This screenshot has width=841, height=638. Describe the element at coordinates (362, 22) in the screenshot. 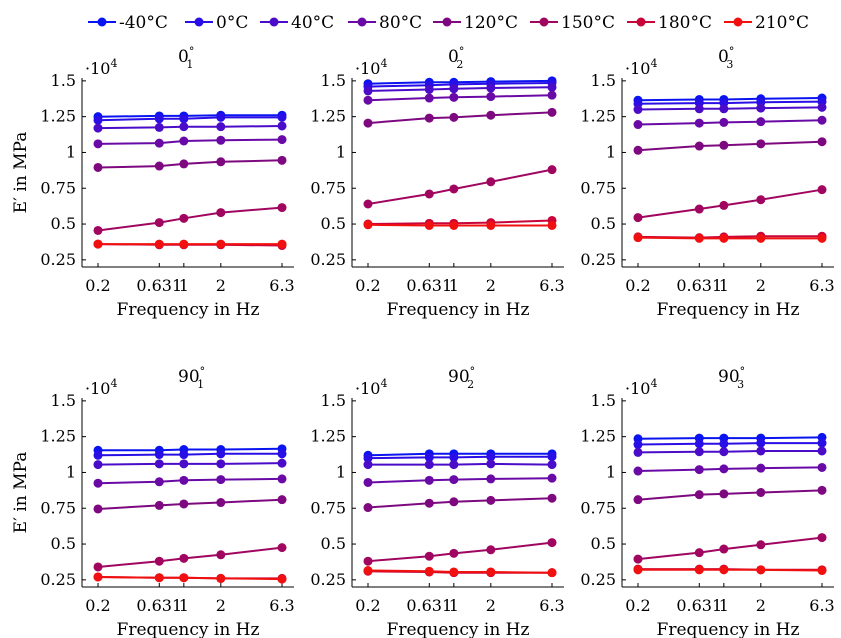

I see `legend-marker` at that location.